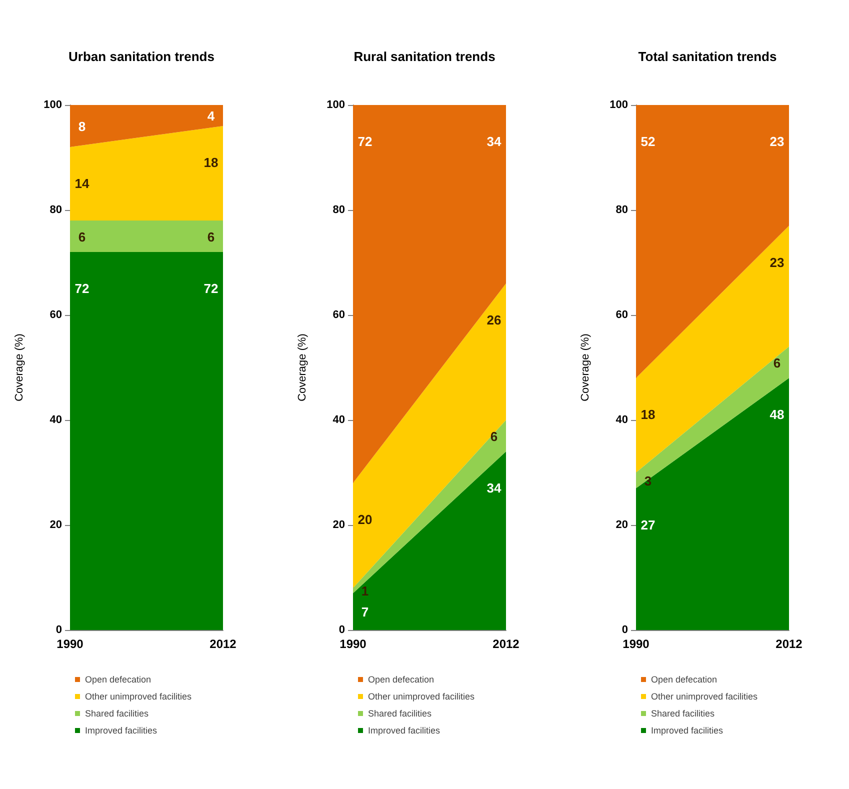 The width and height of the screenshot is (849, 789). I want to click on data-label: 48, so click(777, 414).